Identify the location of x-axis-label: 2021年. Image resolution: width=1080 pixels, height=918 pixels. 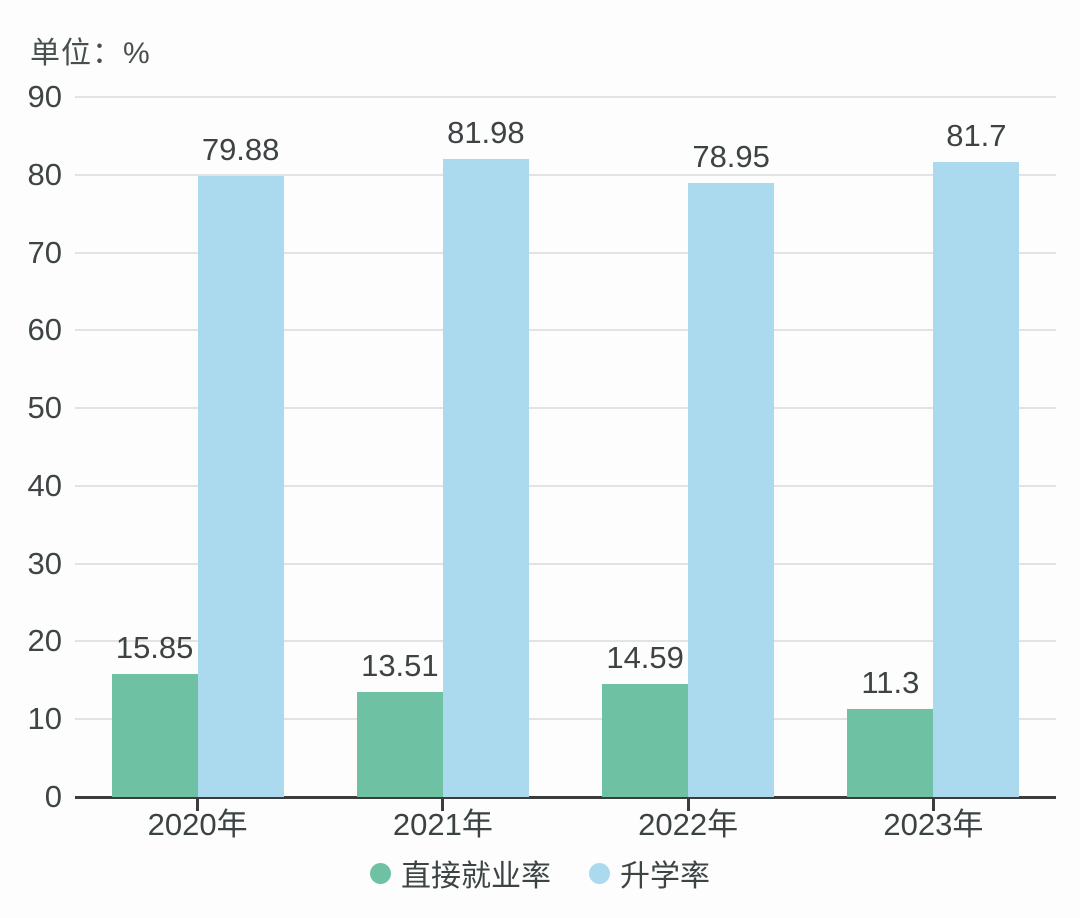
(442, 824).